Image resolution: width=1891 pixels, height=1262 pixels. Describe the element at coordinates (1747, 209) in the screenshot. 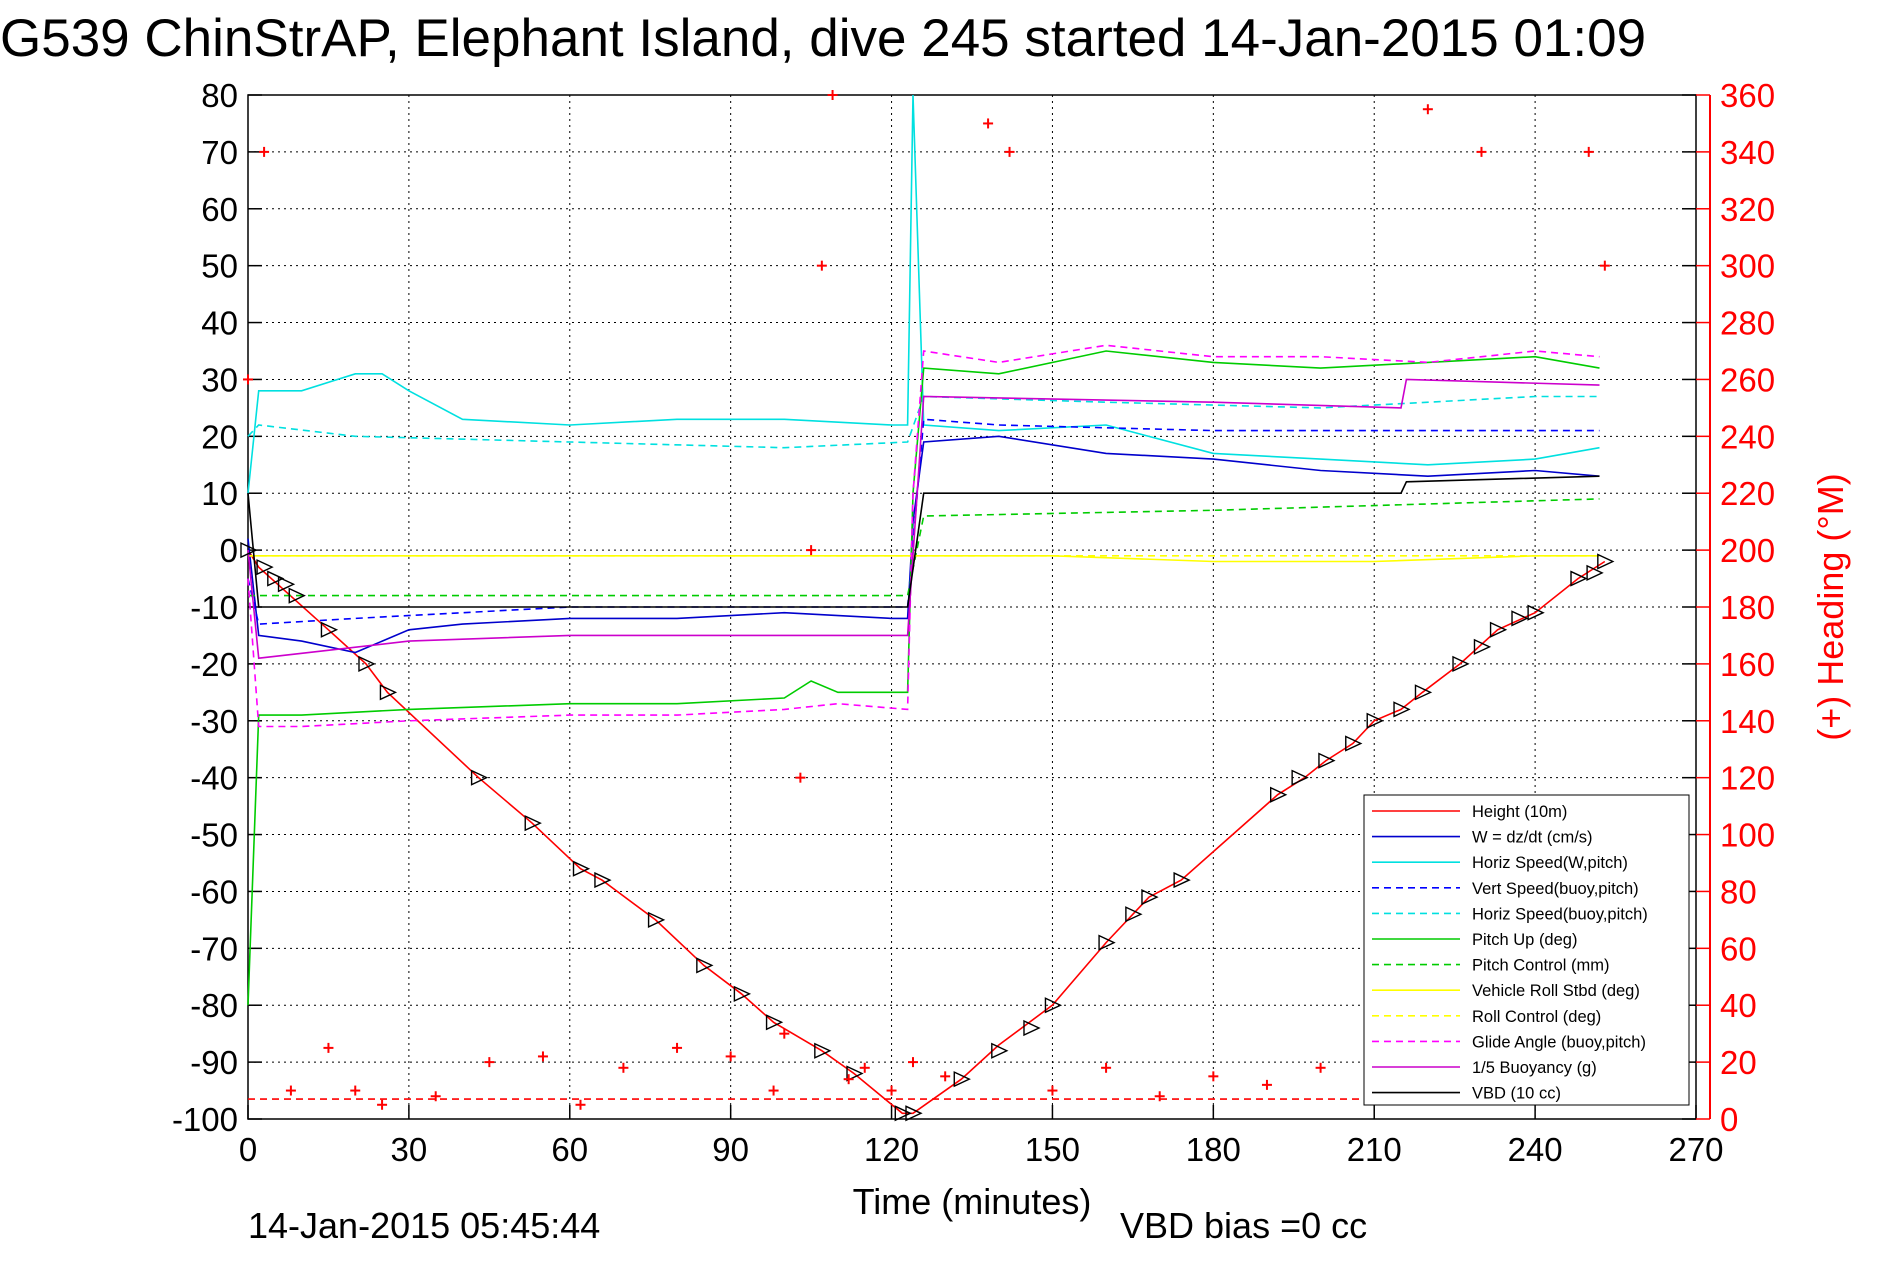

I see `y-right-tick-label: 320` at that location.